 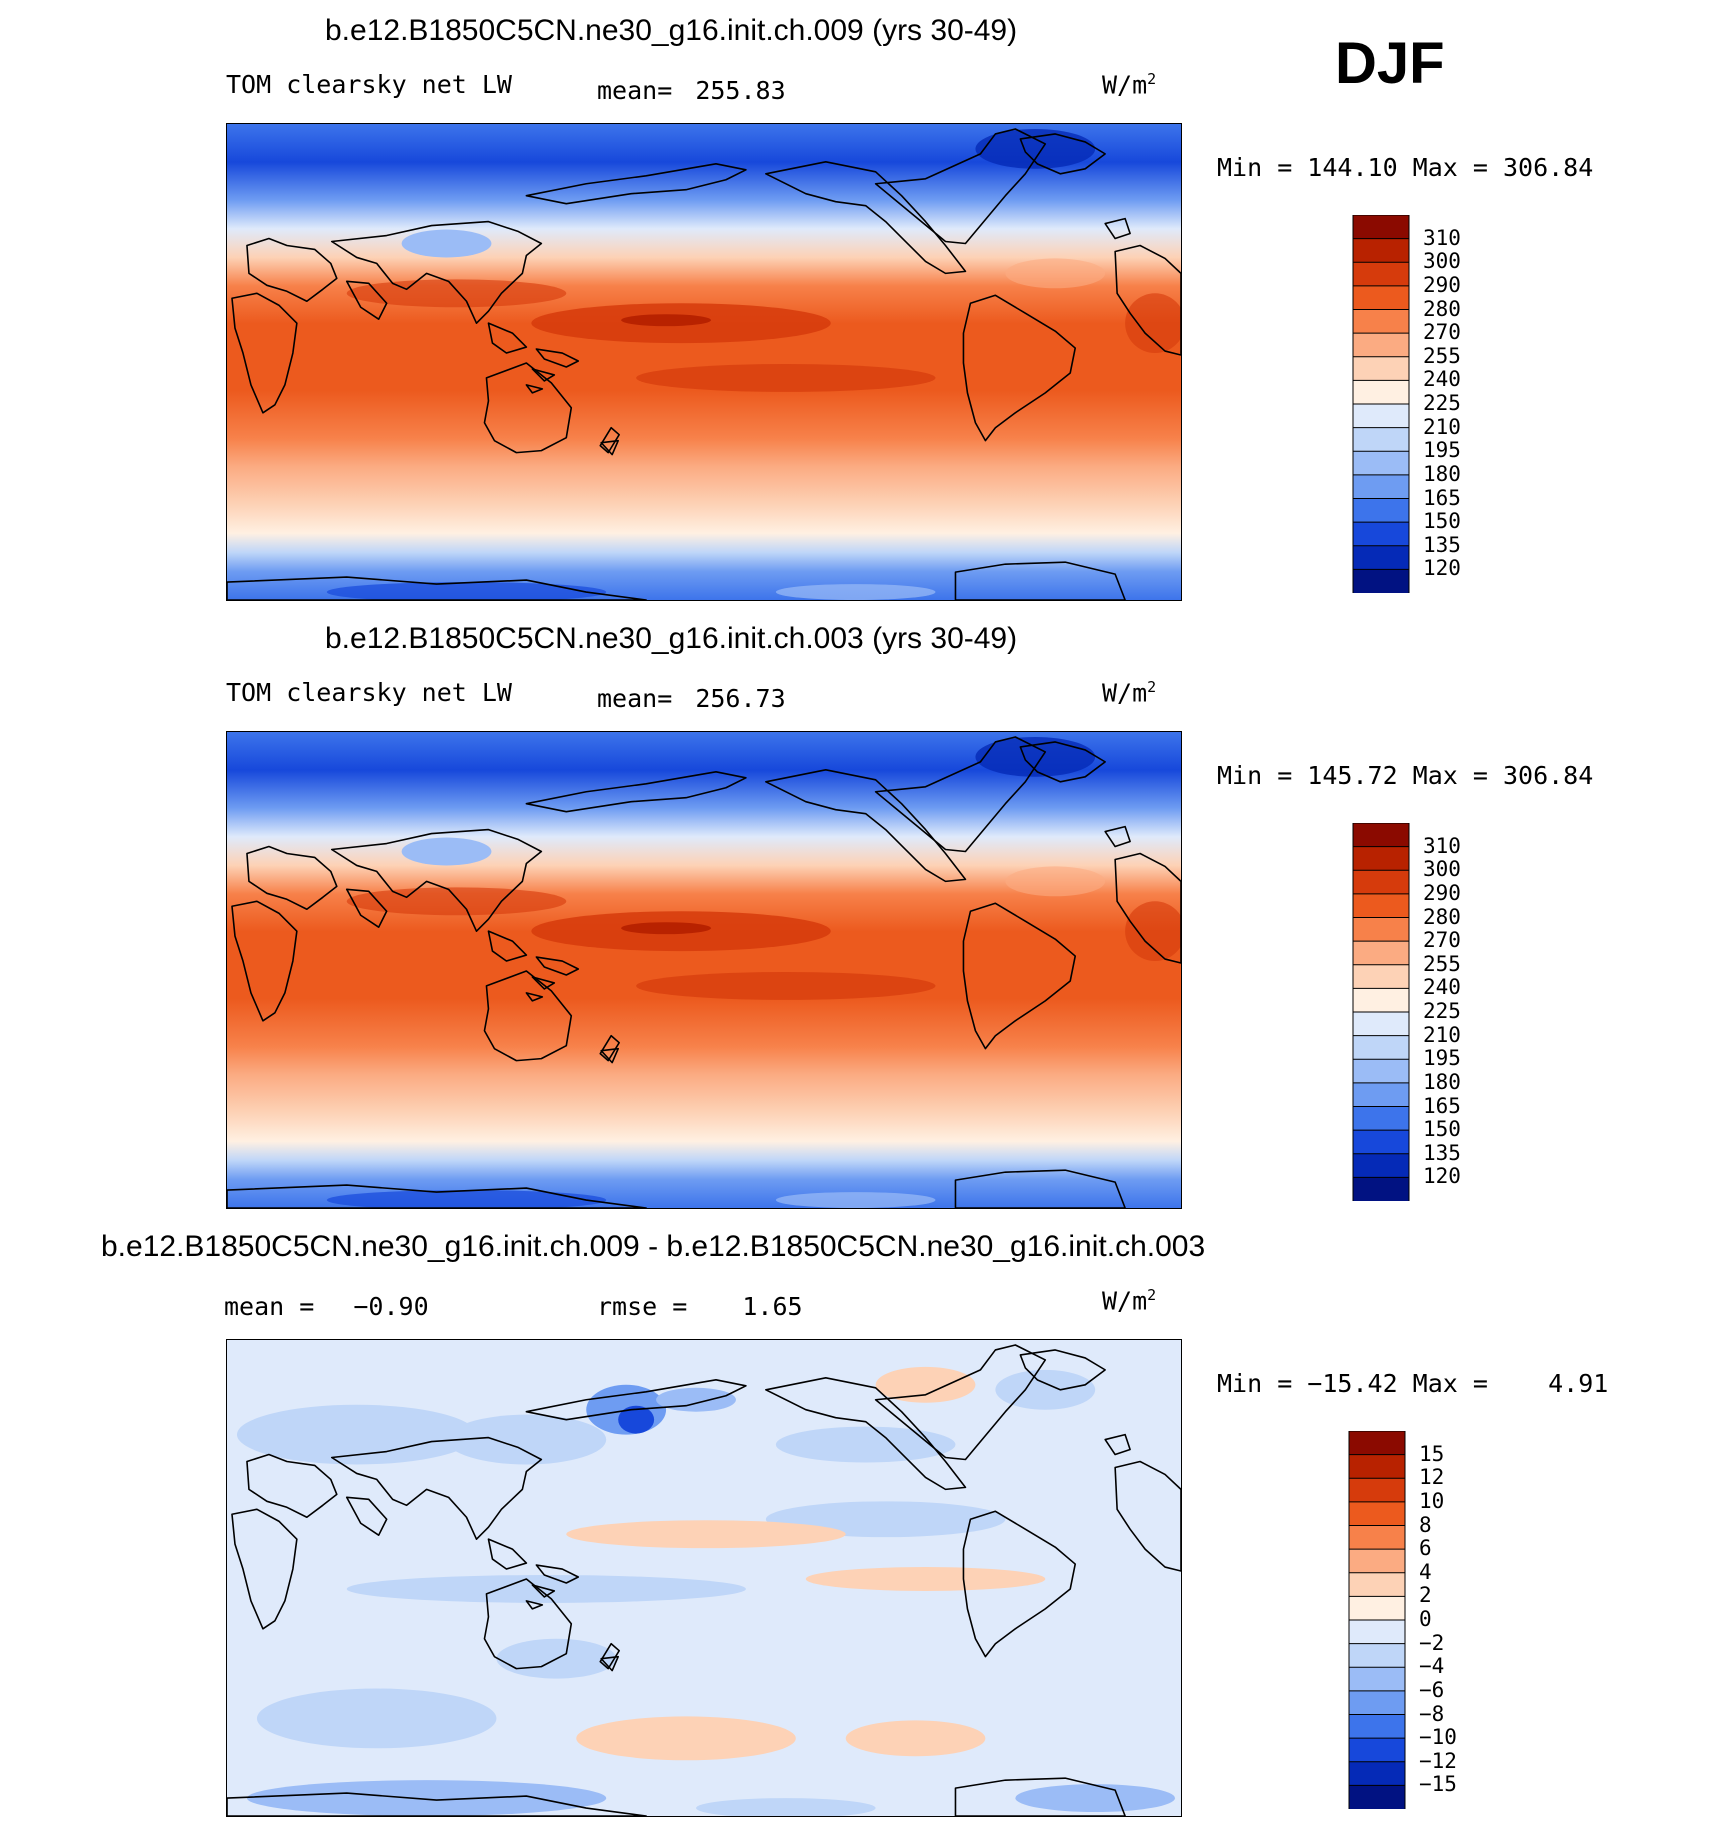 What do you see at coordinates (1442, 940) in the screenshot?
I see `colorbar-level-label: 270` at bounding box center [1442, 940].